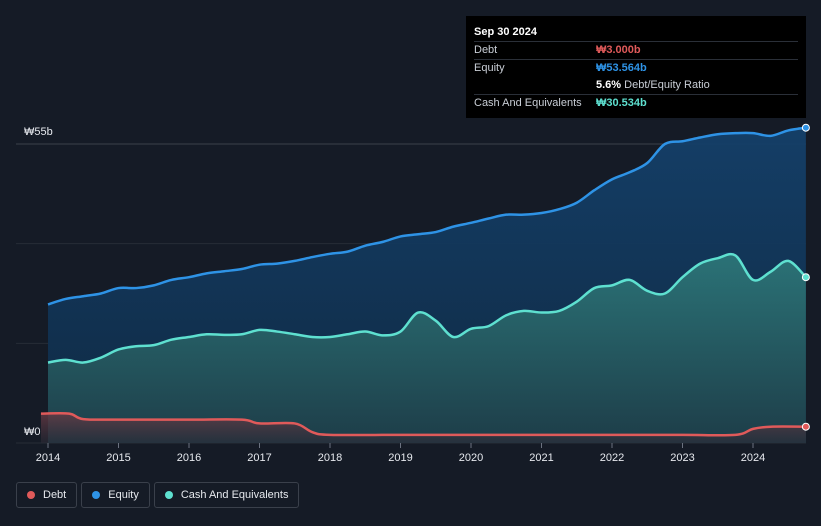  I want to click on debt-line, so click(423, 424).